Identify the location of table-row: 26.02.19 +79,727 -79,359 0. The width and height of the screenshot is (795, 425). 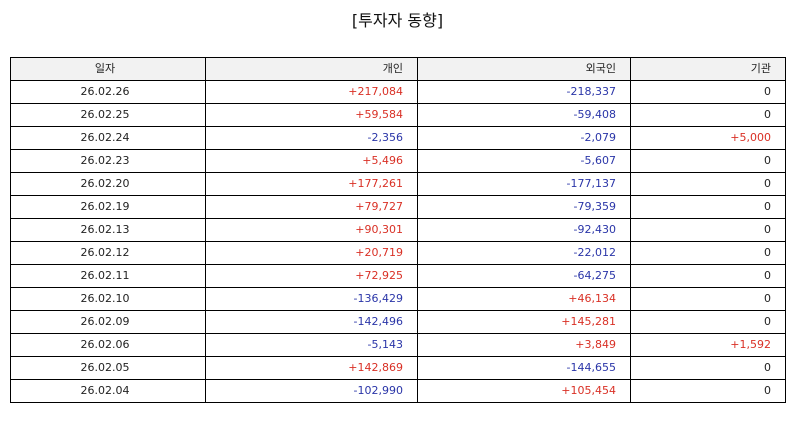
(398, 207).